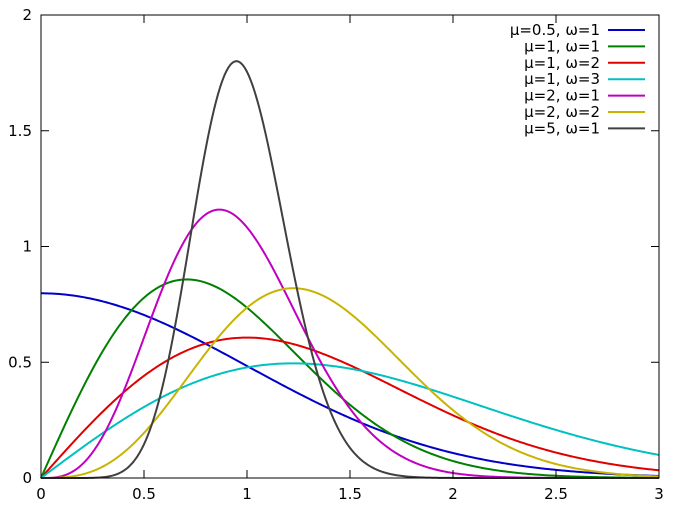 The width and height of the screenshot is (683, 512). I want to click on x-tick-label: 2, so click(453, 494).